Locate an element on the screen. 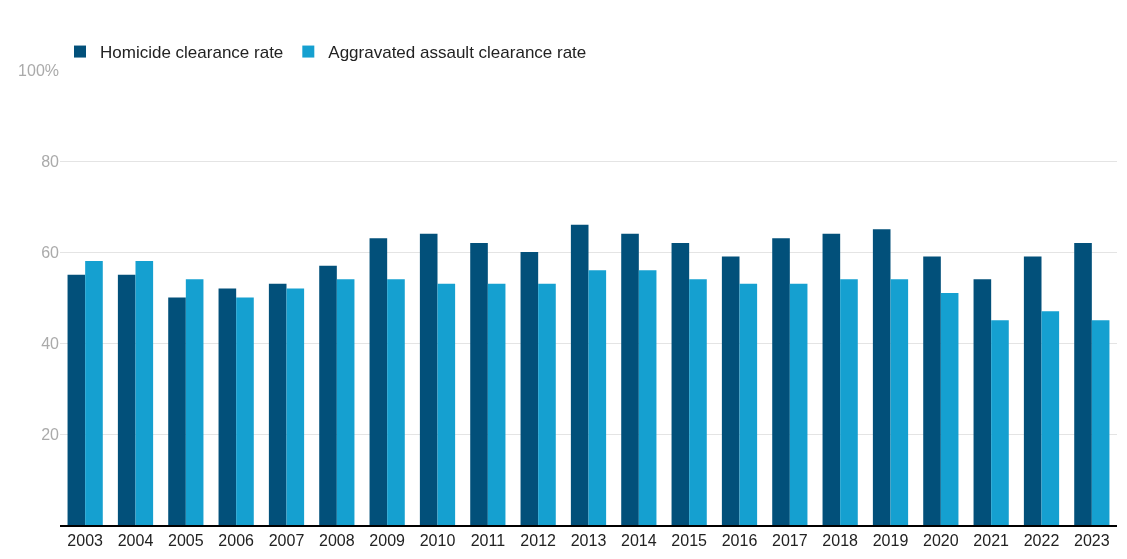 The width and height of the screenshot is (1127, 559). y-tick-label: 100% is located at coordinates (38, 70).